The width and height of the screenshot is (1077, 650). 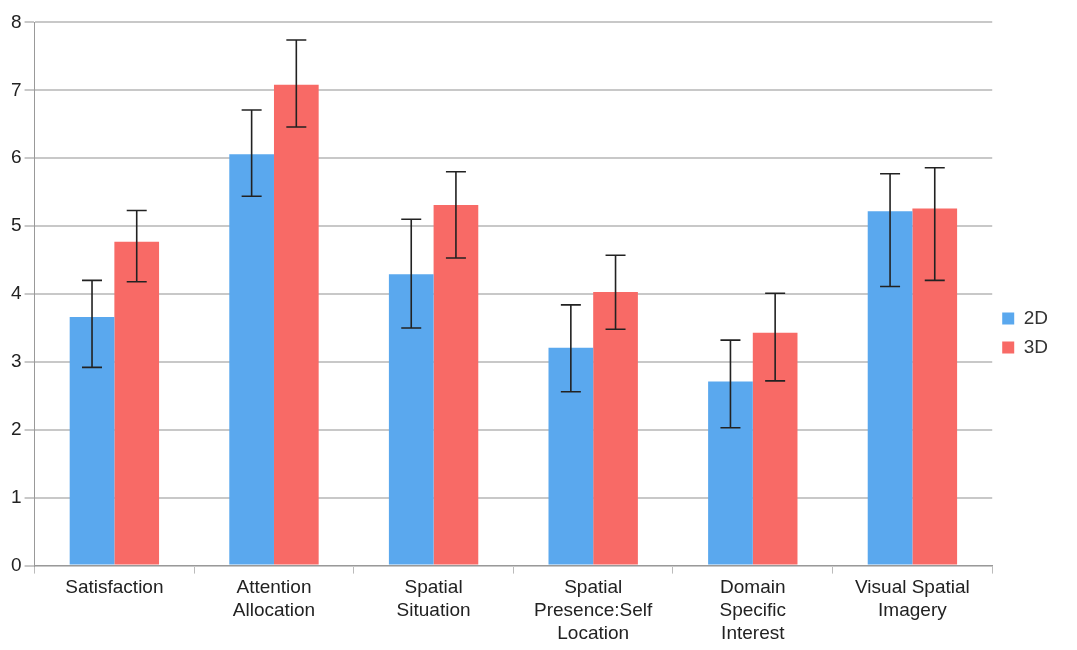 What do you see at coordinates (594, 609) in the screenshot?
I see `x-tick-label: Spatial Presence:Self Location` at bounding box center [594, 609].